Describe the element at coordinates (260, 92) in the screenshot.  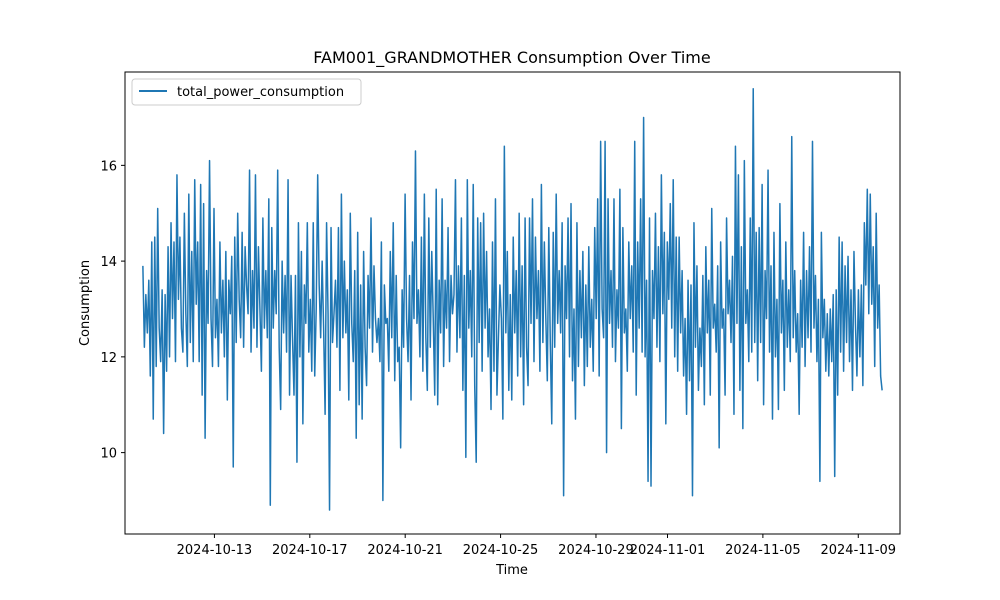
I see `legend-entry-label: total_power_consumption` at that location.